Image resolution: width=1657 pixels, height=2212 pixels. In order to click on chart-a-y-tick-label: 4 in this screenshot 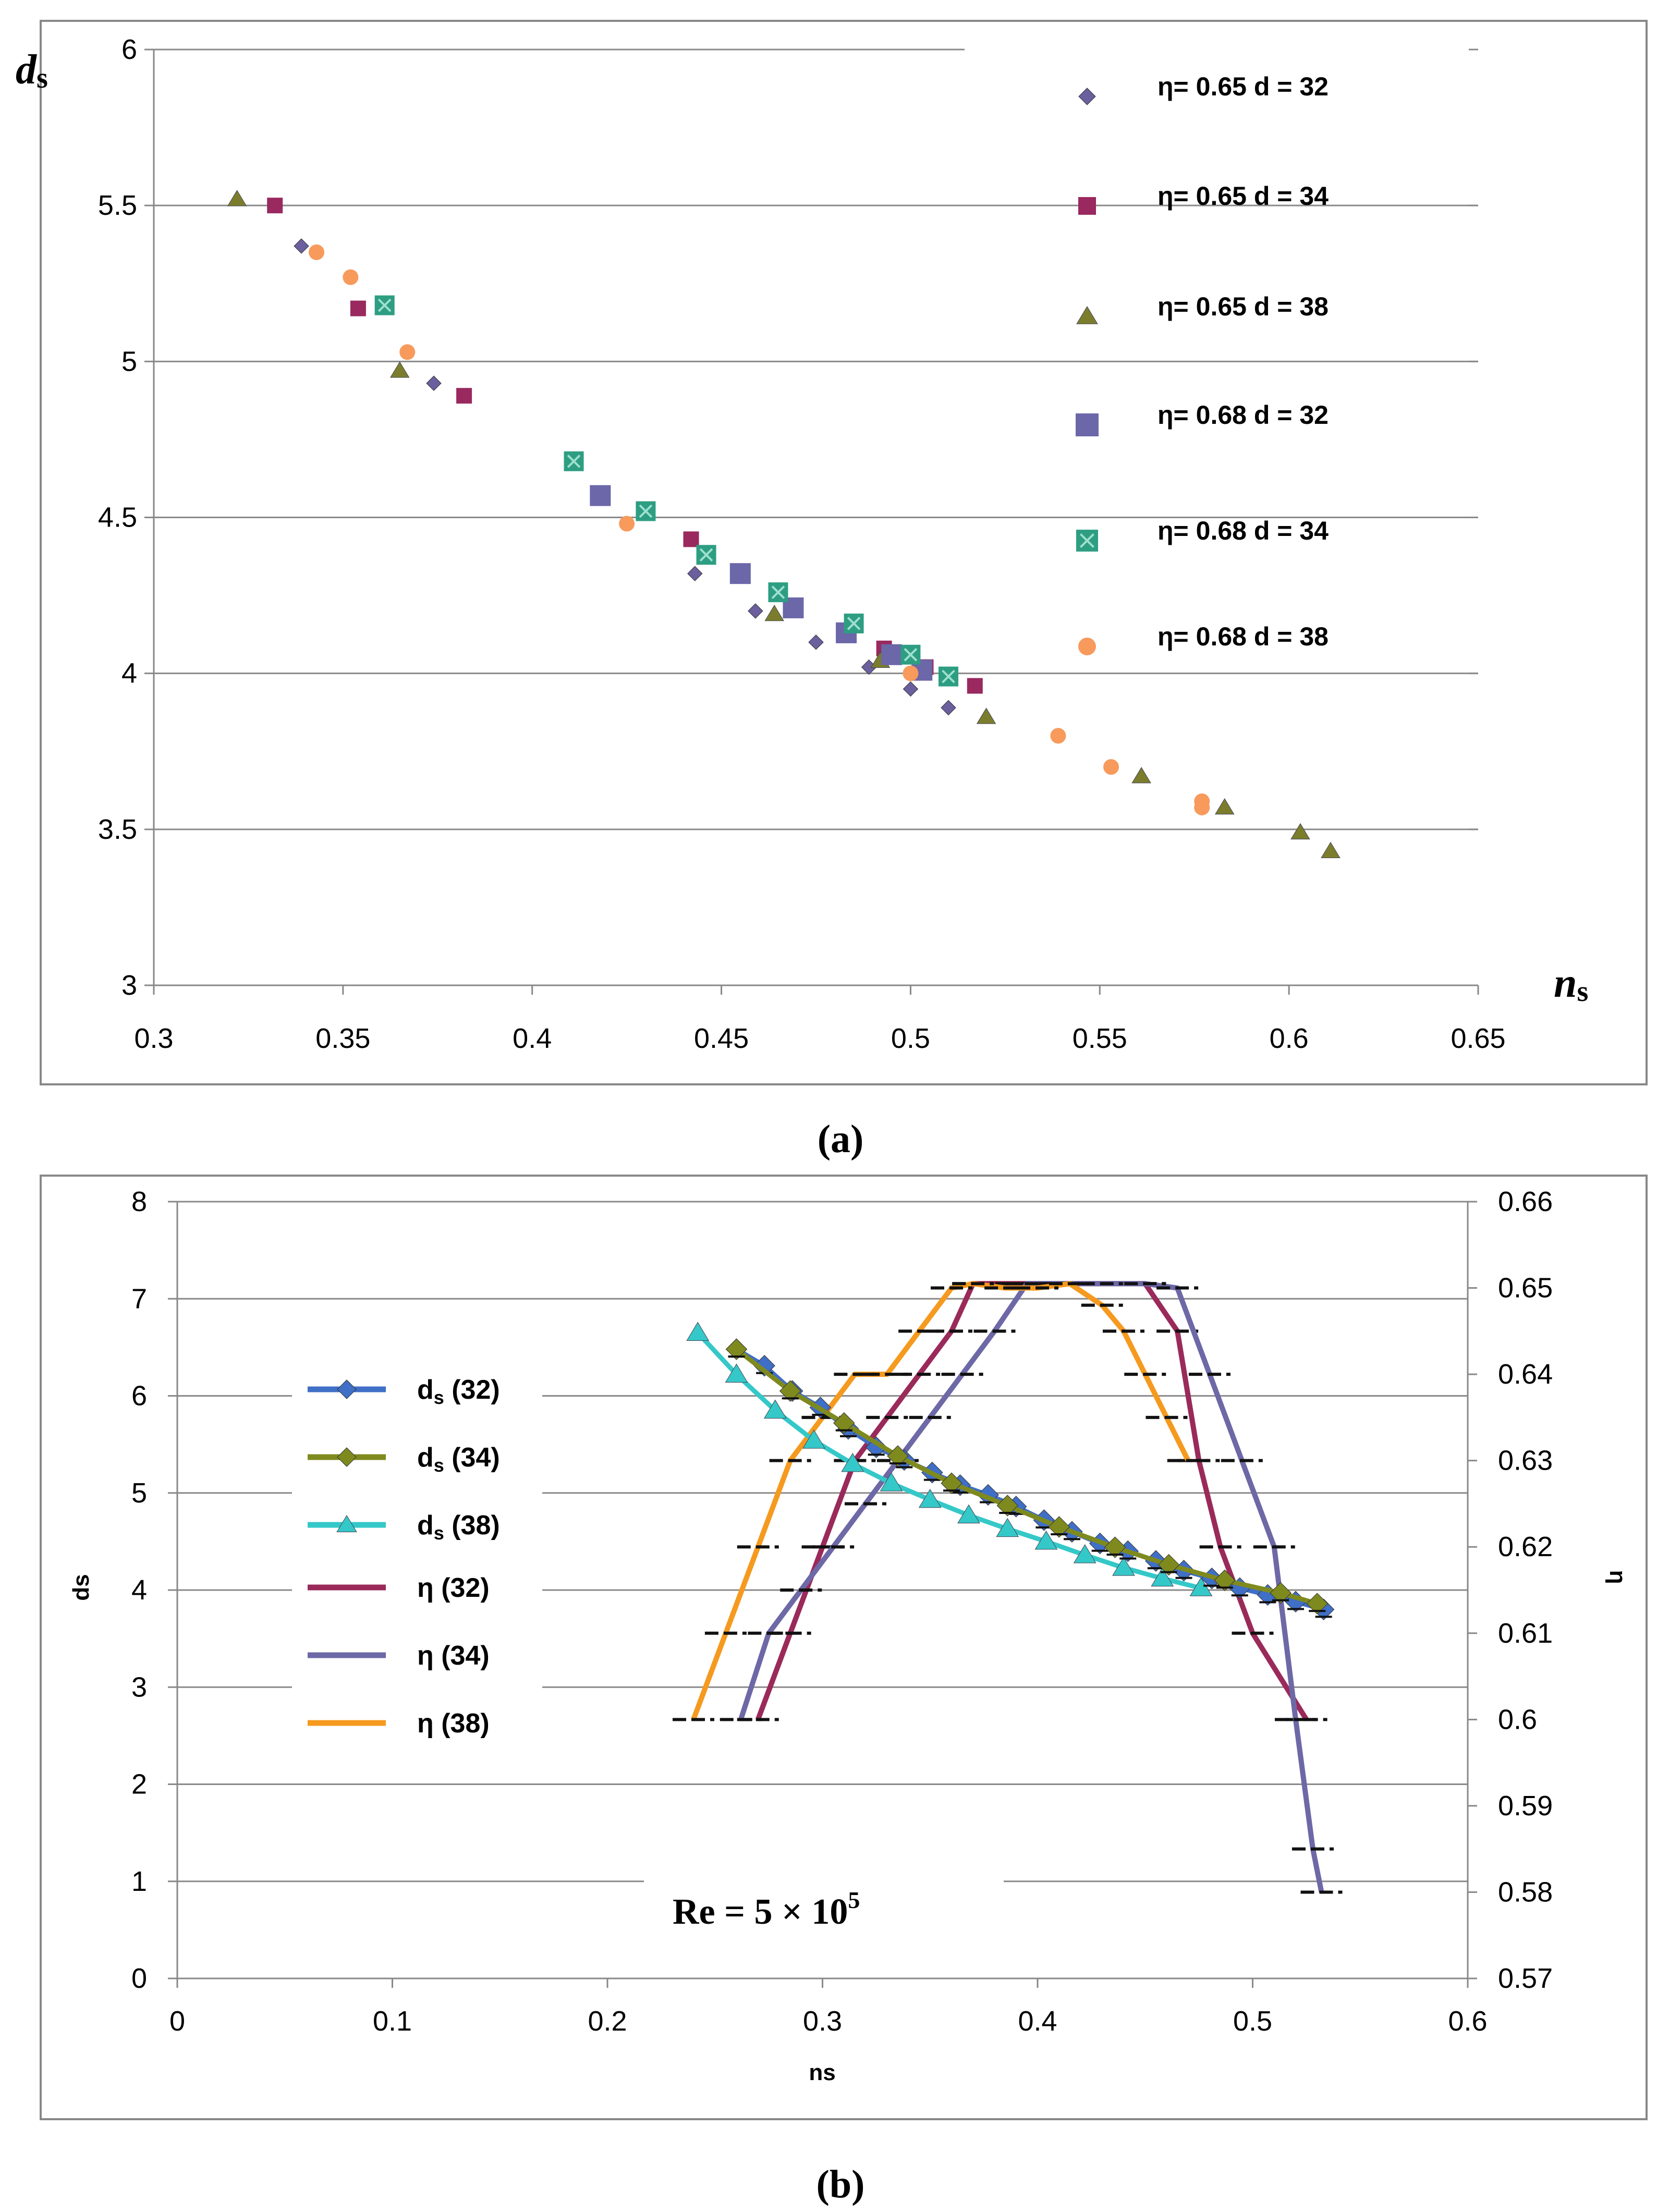, I will do `click(129, 673)`.